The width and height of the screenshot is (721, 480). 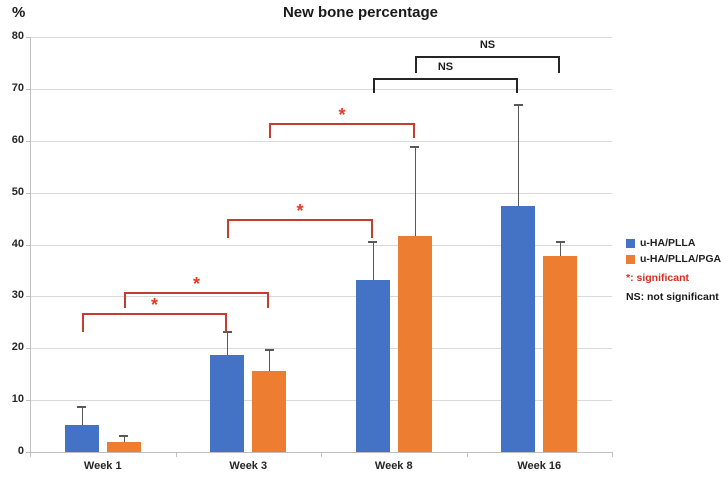 I want to click on y-axis-tick-label: 70, so click(x=17, y=87).